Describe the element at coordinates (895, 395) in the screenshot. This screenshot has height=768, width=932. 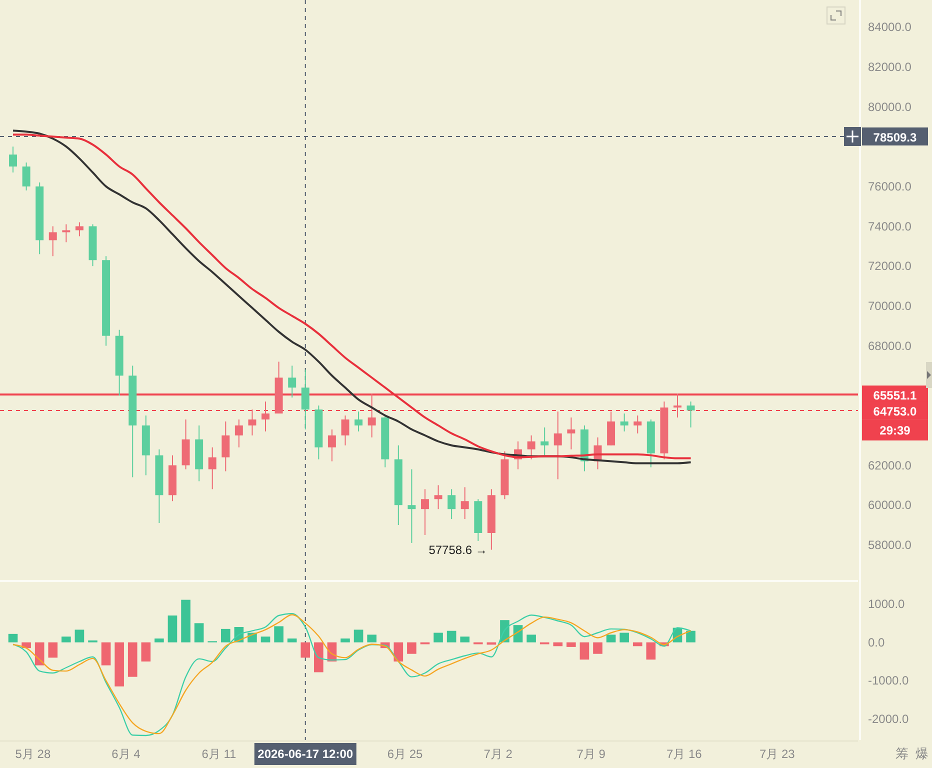
I see `ref-line-label: 65551.1` at that location.